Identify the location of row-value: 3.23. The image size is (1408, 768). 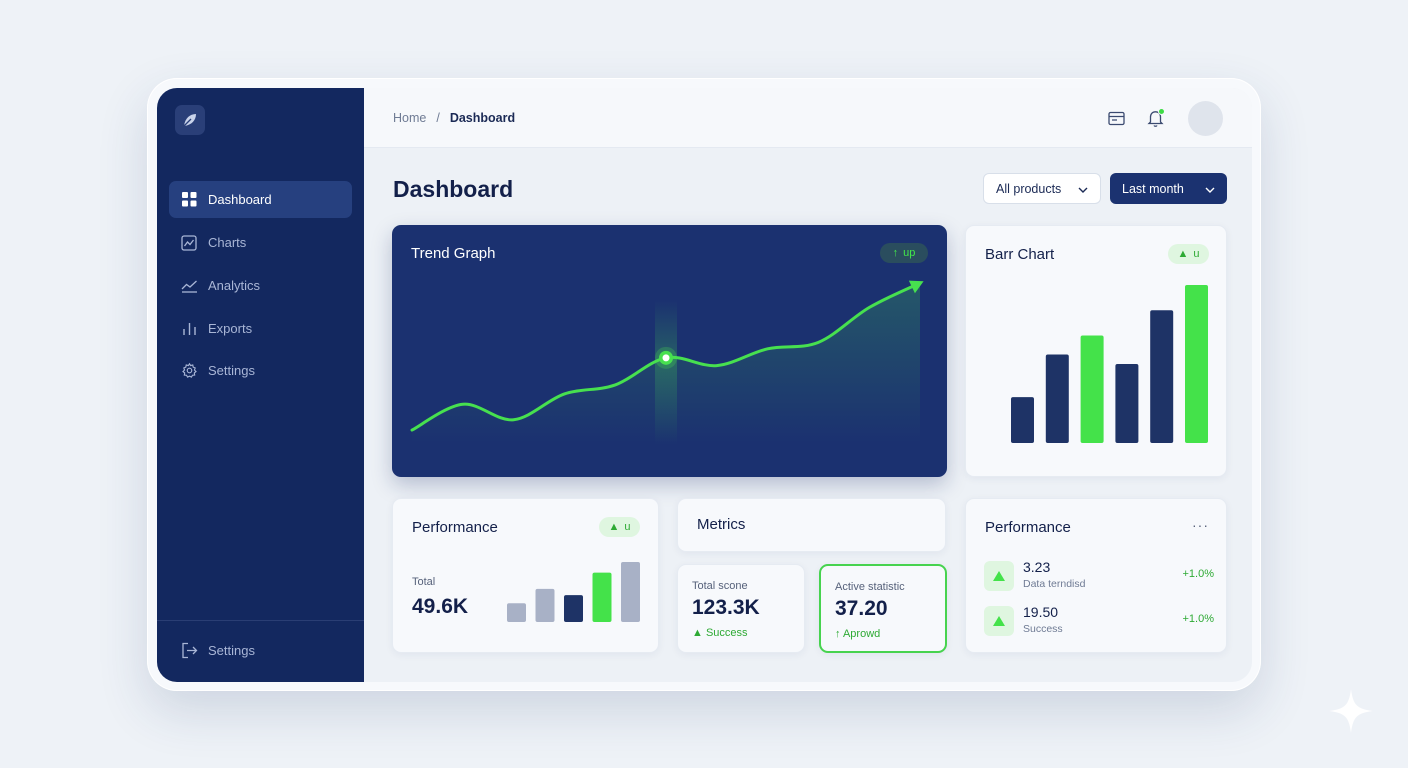
(1037, 567).